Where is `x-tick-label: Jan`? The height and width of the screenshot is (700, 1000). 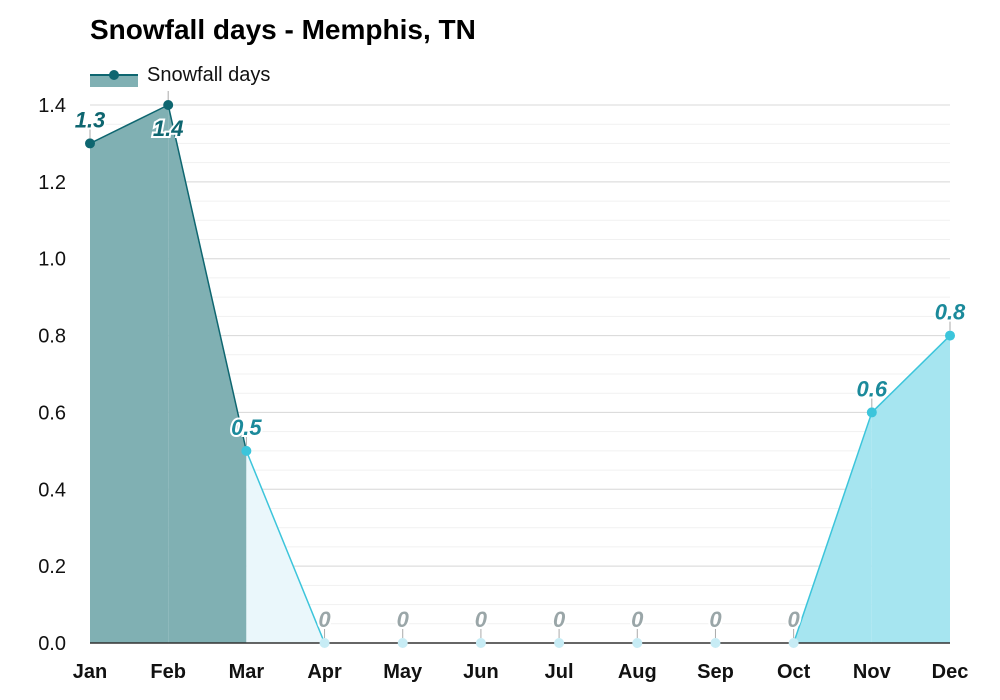 x-tick-label: Jan is located at coordinates (90, 672).